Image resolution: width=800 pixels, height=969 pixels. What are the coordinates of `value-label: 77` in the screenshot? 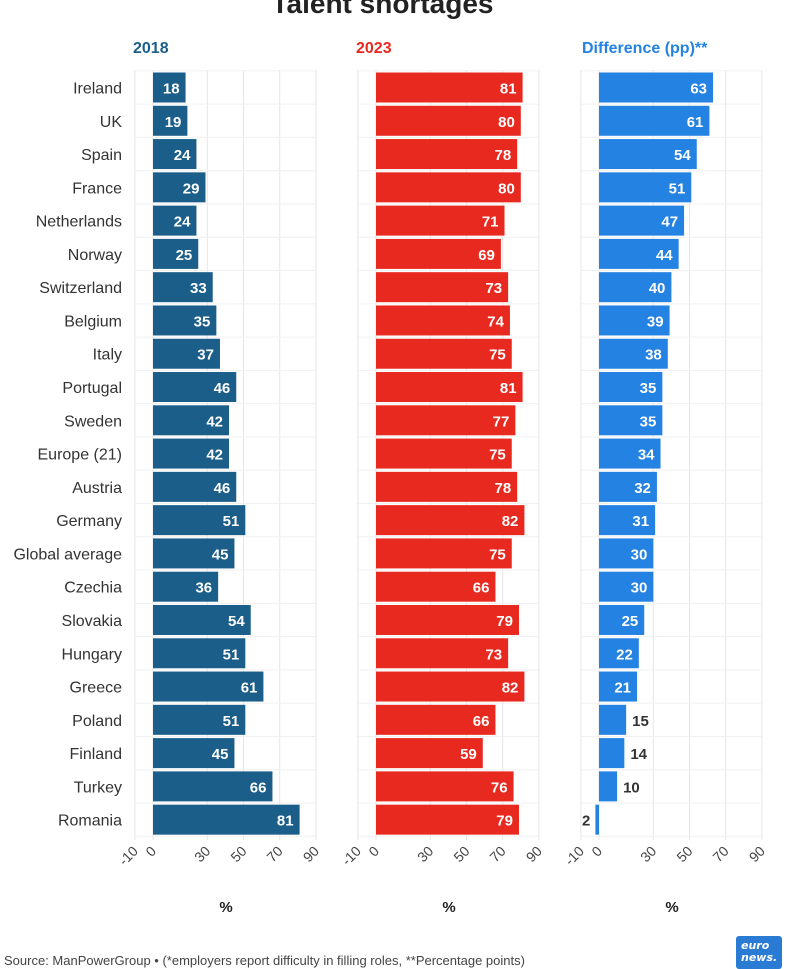 It's located at (501, 421).